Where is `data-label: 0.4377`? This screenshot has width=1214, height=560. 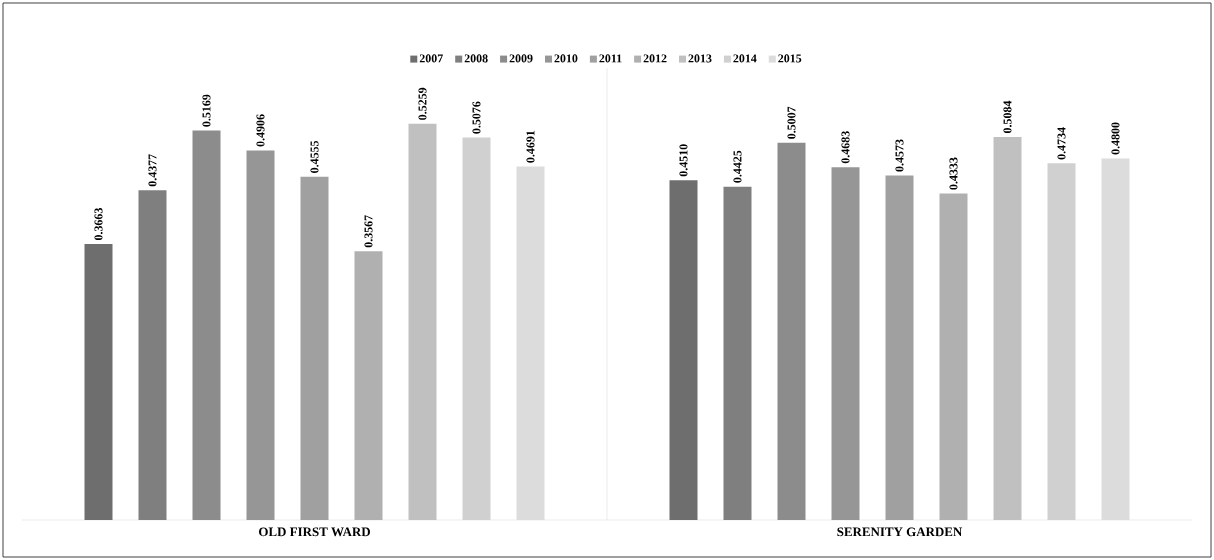 data-label: 0.4377 is located at coordinates (152, 170).